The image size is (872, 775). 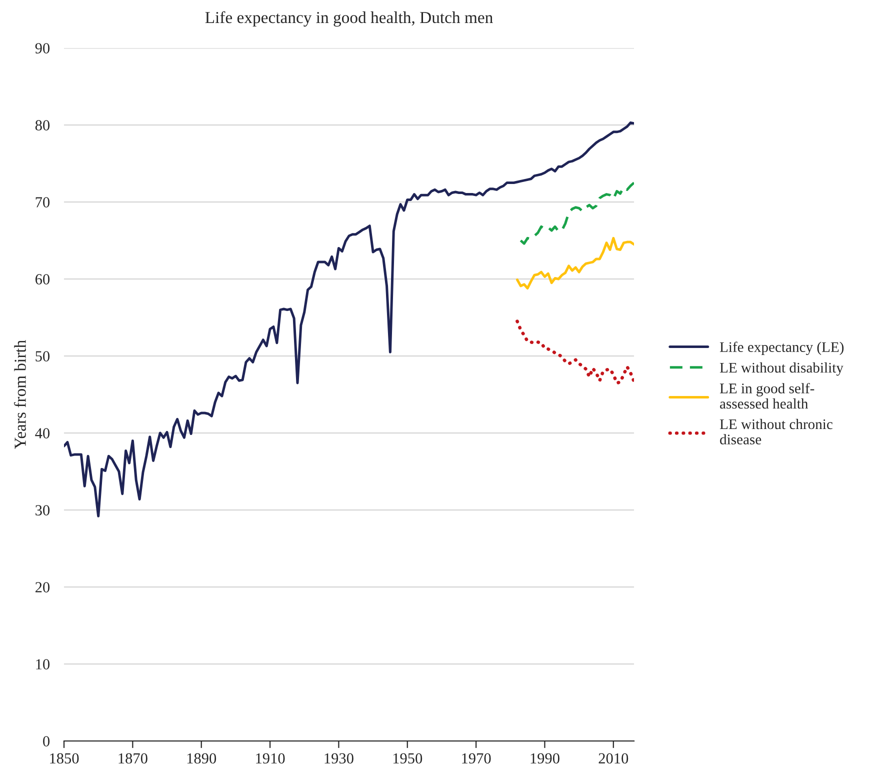 What do you see at coordinates (42, 125) in the screenshot?
I see `y-tick-label: 80` at bounding box center [42, 125].